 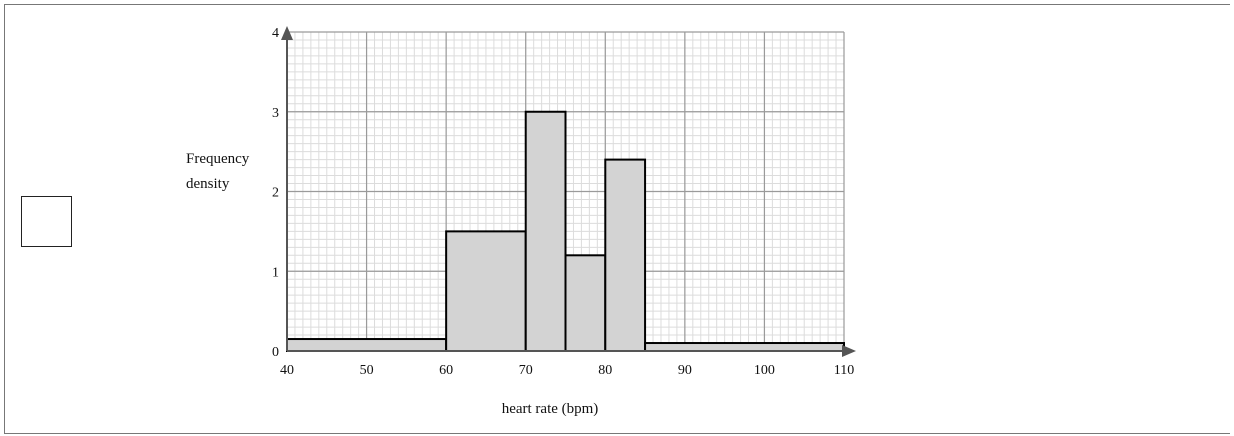 I want to click on y-axis-label-line-1: Frequency, so click(x=218, y=159).